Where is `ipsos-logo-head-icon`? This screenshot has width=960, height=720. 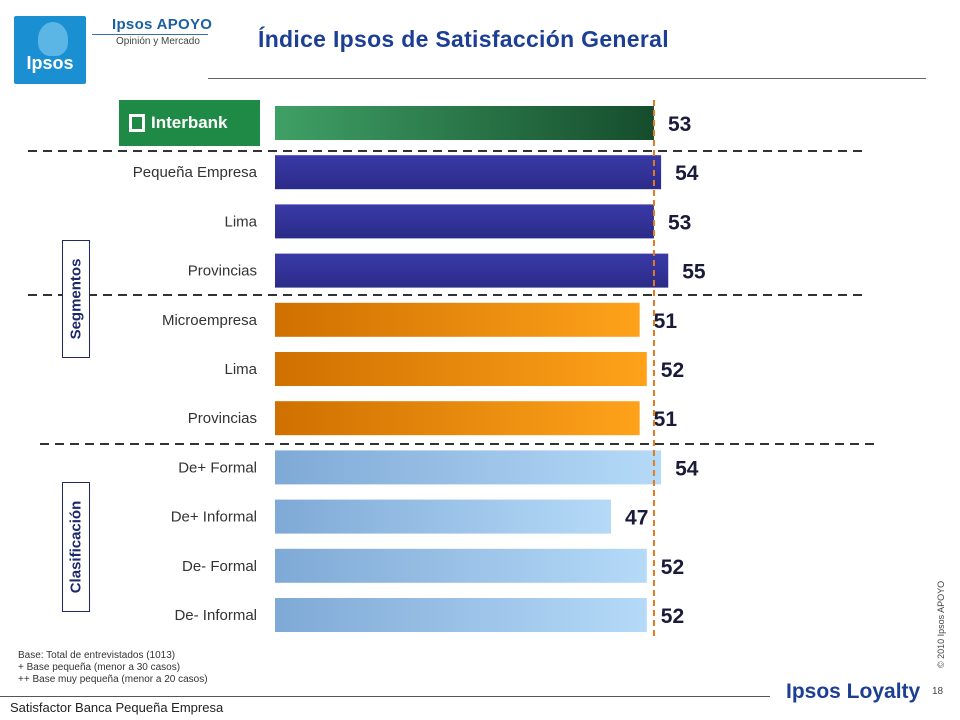 ipsos-logo-head-icon is located at coordinates (53, 39).